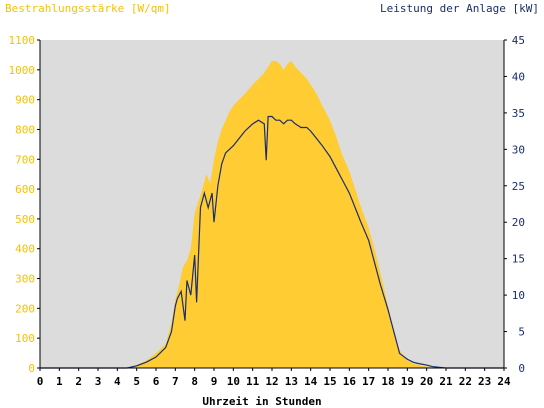  Describe the element at coordinates (291, 381) in the screenshot. I see `x-tick-label: 13` at that location.